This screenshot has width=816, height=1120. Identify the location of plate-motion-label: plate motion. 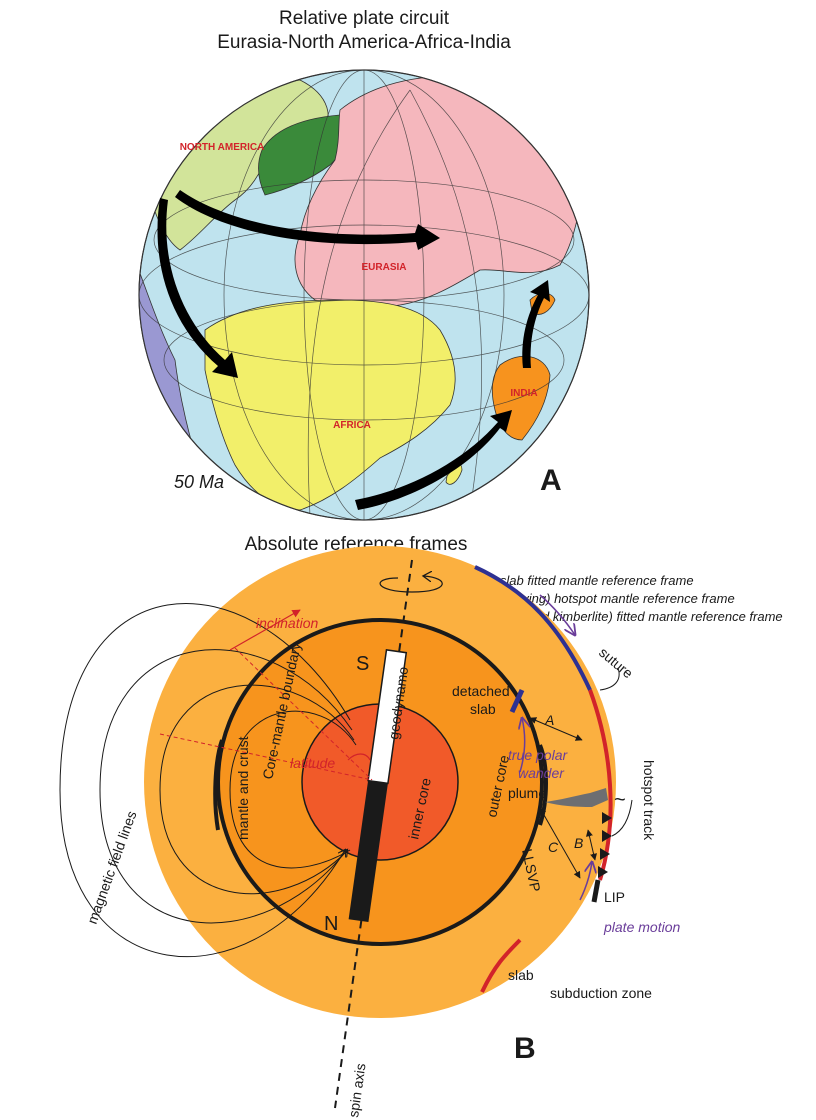
(641, 927).